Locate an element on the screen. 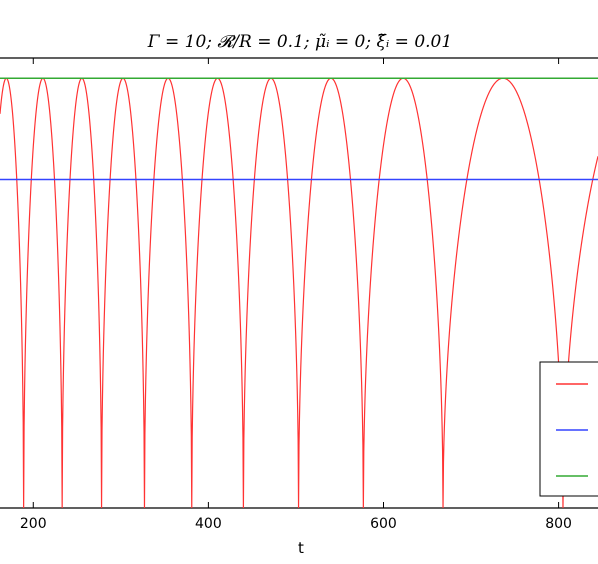  x-axis-label: t is located at coordinates (301, 548).